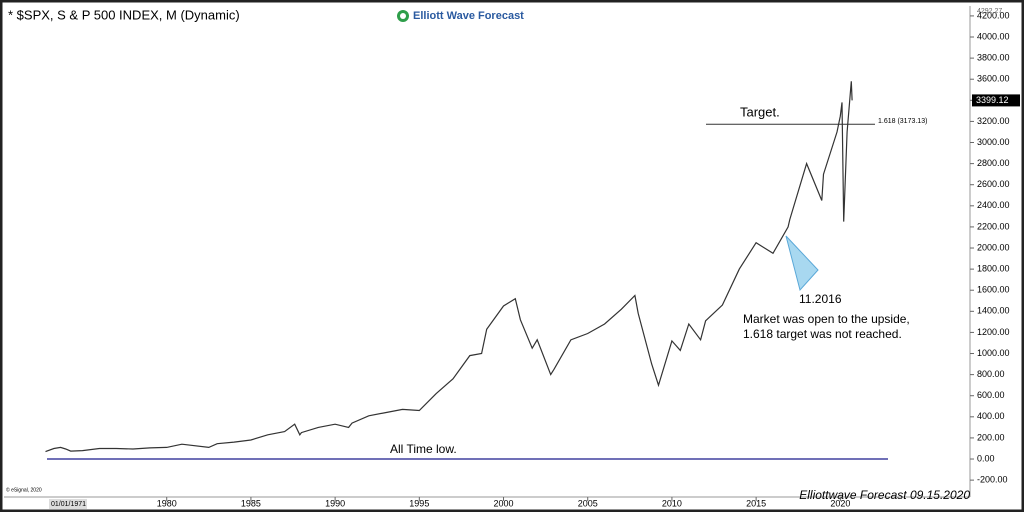 This screenshot has width=1024, height=512. What do you see at coordinates (993, 79) in the screenshot?
I see `y-tick-label: 3600.00` at bounding box center [993, 79].